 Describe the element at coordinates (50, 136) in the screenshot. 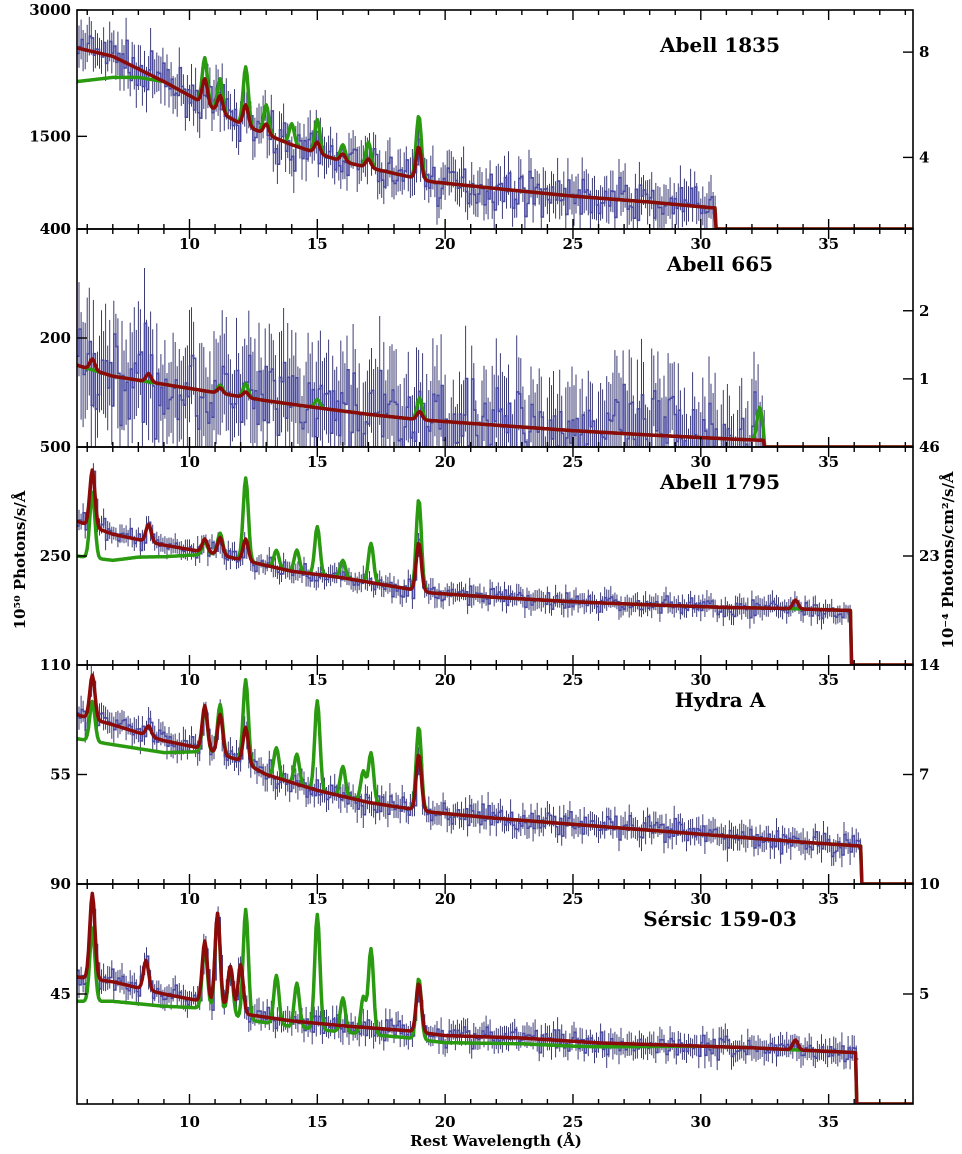

I see `left-tick-label: 1500` at that location.